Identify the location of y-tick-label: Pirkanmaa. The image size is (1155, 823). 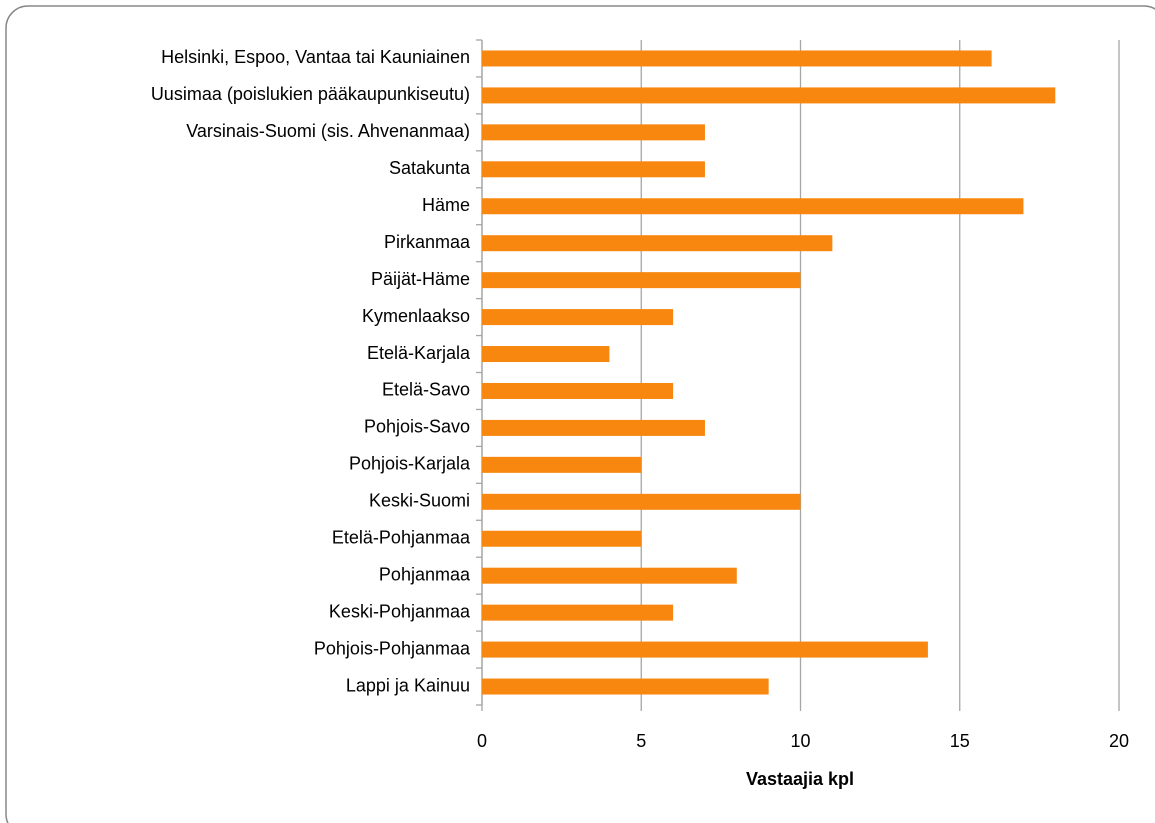
(427, 242).